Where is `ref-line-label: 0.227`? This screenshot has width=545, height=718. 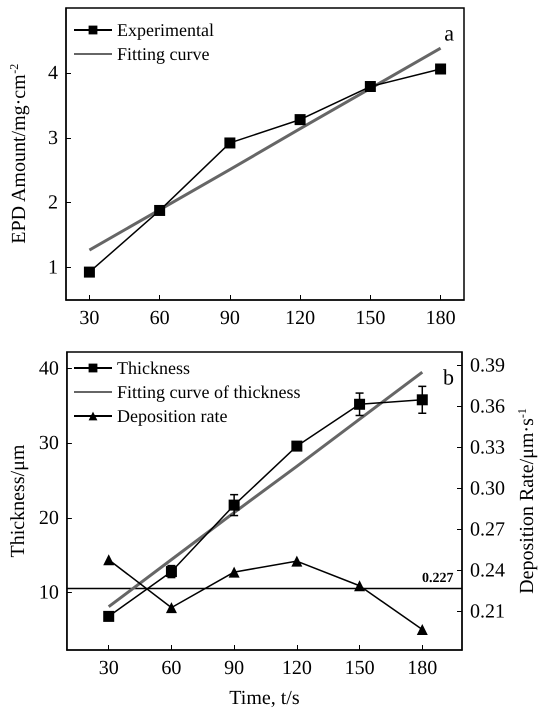
ref-line-label: 0.227 is located at coordinates (438, 578).